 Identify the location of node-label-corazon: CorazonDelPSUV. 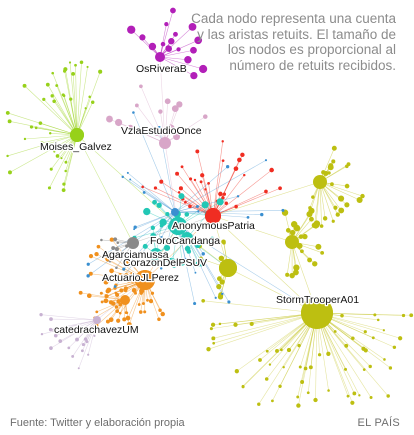
(165, 263).